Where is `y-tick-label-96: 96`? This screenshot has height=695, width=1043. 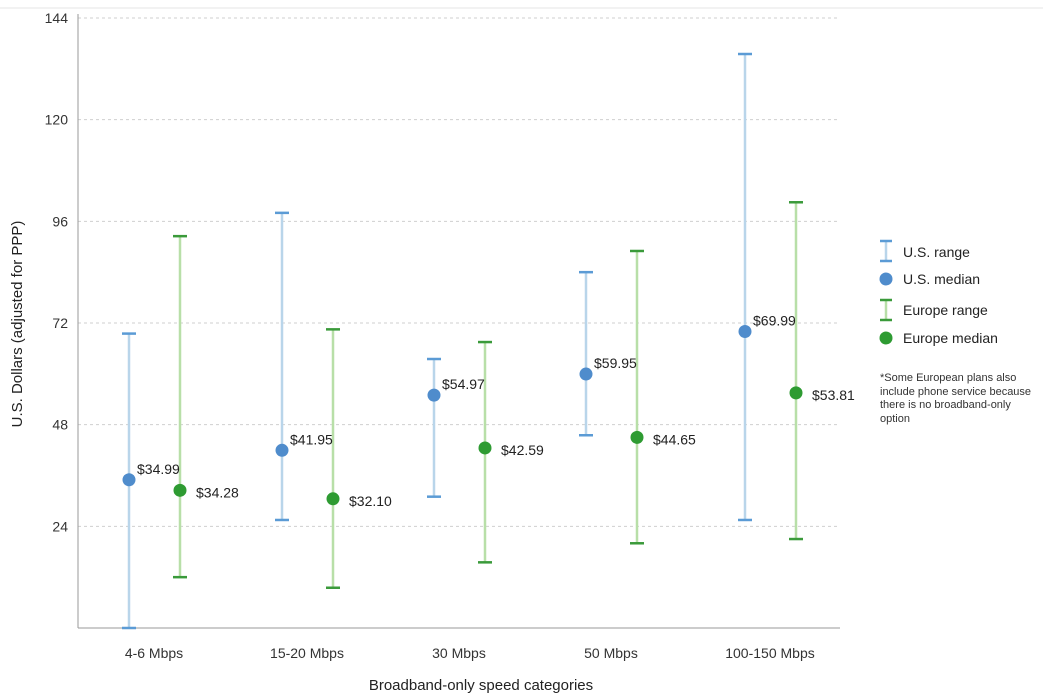
y-tick-label-96: 96 is located at coordinates (60, 221).